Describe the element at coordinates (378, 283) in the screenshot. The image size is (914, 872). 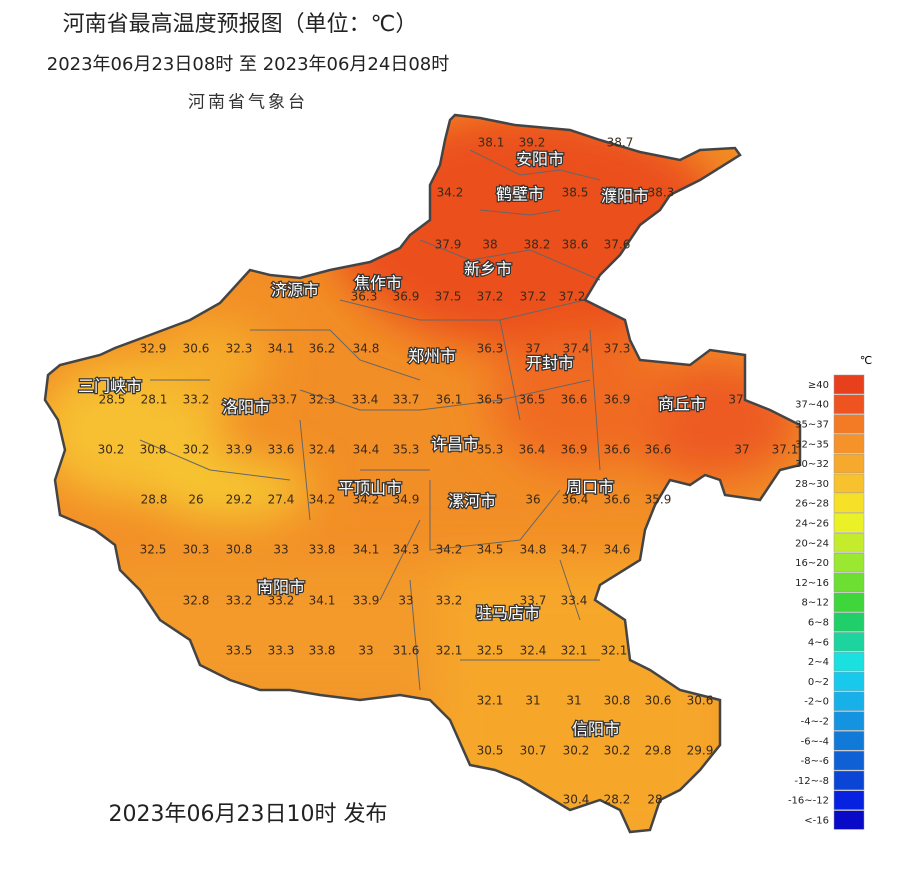
I see `city-label: 焦作市` at that location.